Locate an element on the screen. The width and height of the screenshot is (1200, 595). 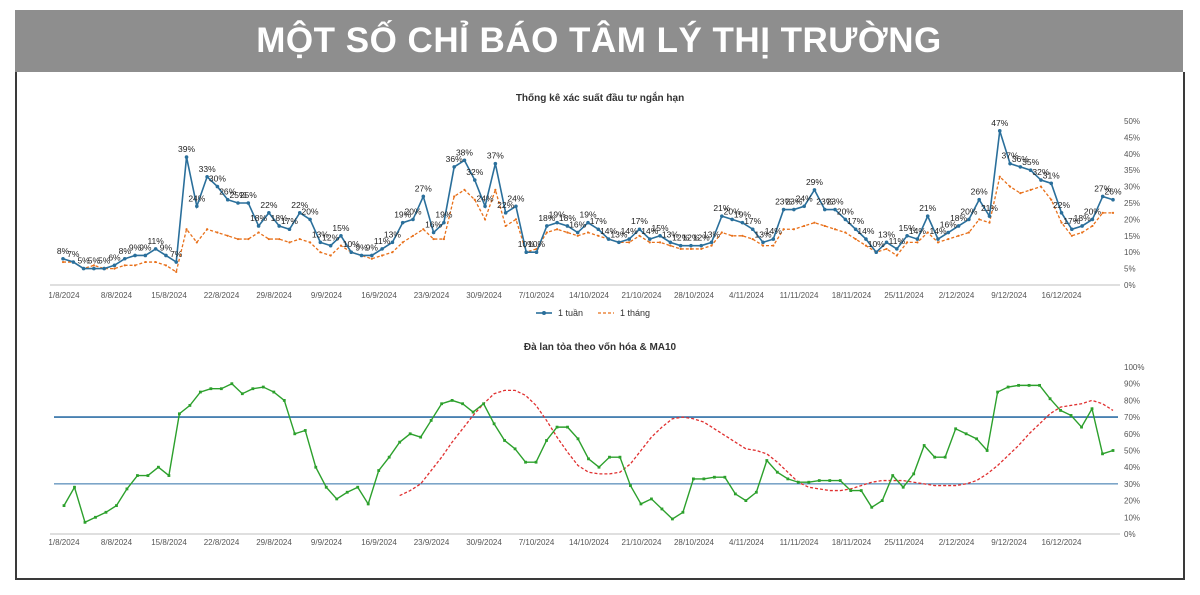
chart2-y-tick: 80% is located at coordinates (1132, 400).